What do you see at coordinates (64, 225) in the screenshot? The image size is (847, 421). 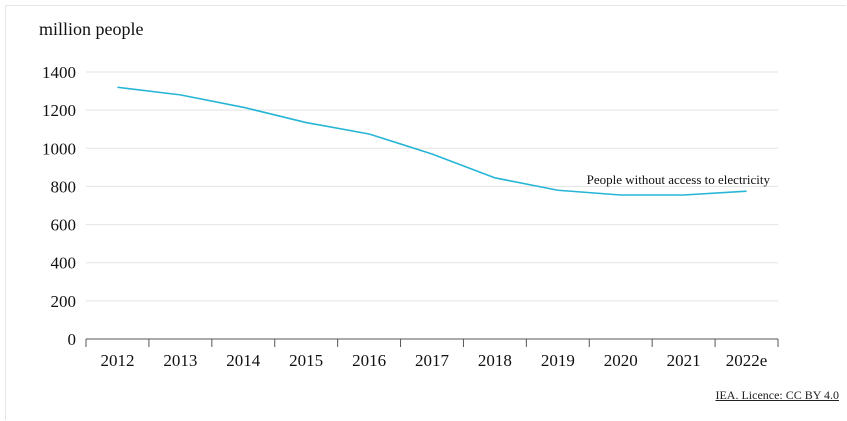 I see `y-tick-label: 600` at bounding box center [64, 225].